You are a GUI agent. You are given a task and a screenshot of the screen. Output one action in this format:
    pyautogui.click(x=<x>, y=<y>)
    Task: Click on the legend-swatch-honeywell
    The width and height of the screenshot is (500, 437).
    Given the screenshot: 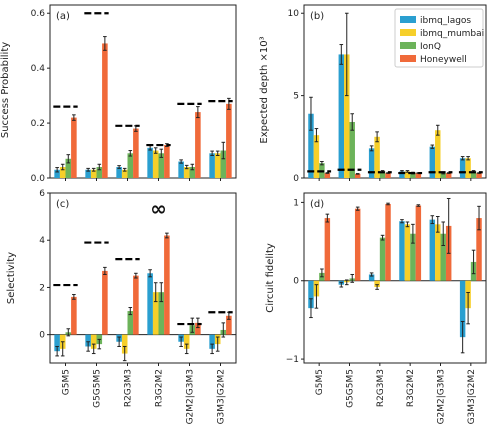 What is the action you would take?
    pyautogui.click(x=408, y=58)
    